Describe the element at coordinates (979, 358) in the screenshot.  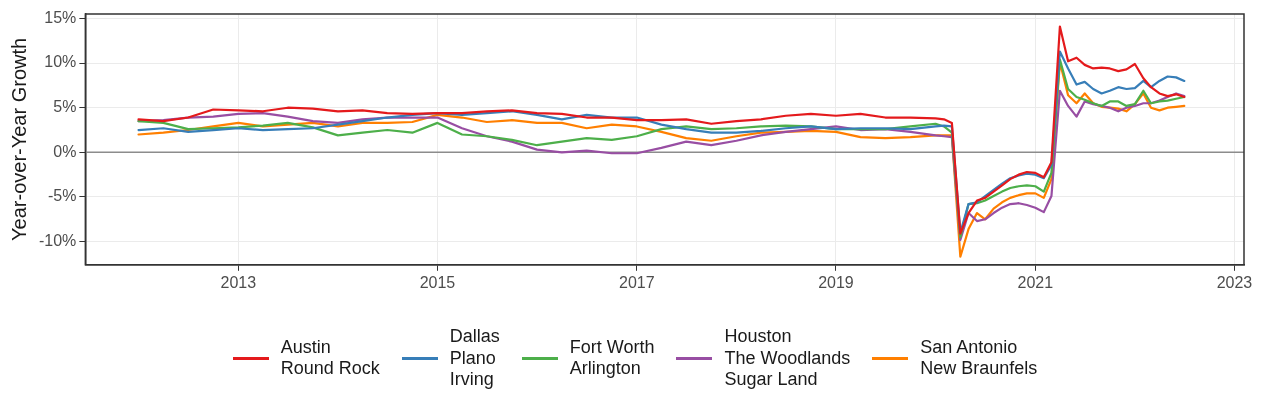
I see `legend-label: San Antonio New Braunfels` at that location.